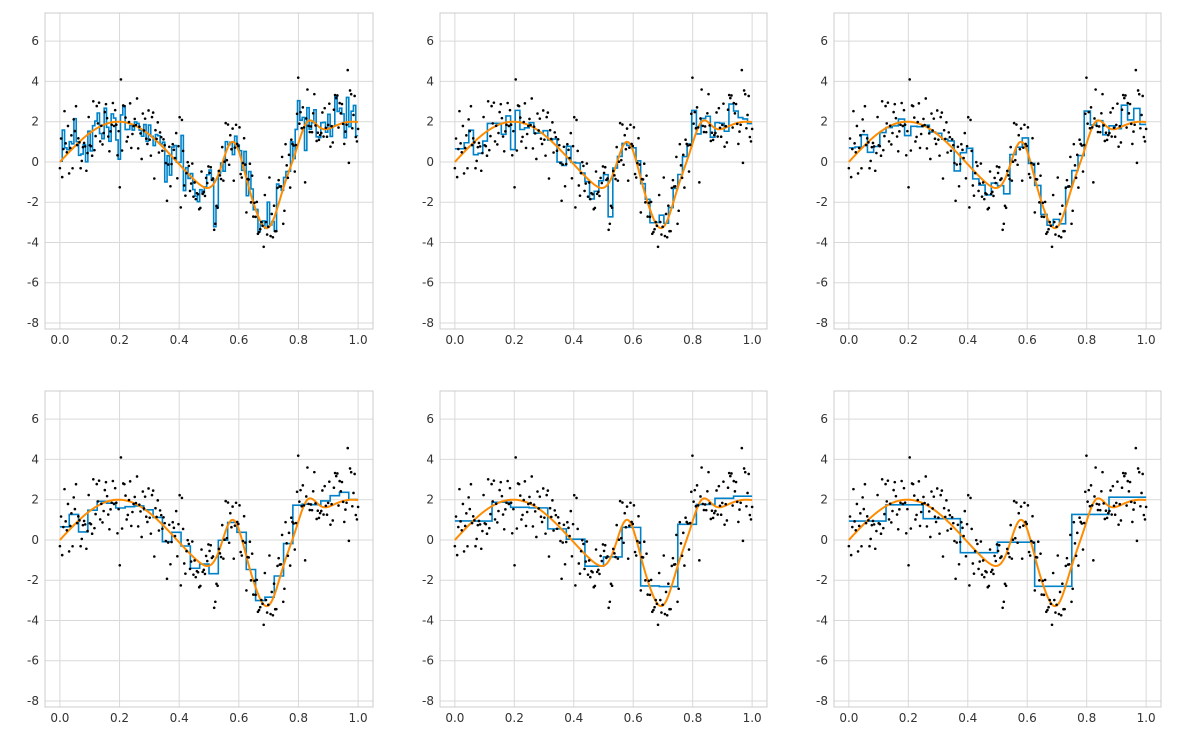 The height and width of the screenshot is (744, 1204). Describe the element at coordinates (603, 536) in the screenshot. I see `plot-area` at that location.